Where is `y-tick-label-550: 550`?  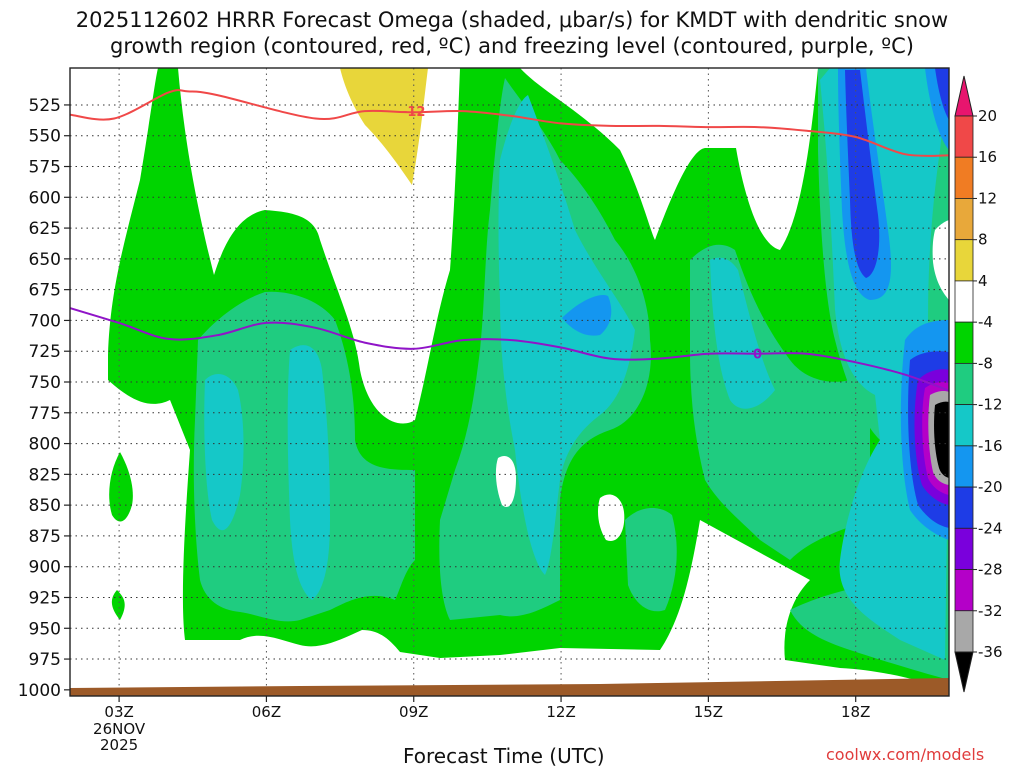
y-tick-label-550: 550 is located at coordinates (45, 137).